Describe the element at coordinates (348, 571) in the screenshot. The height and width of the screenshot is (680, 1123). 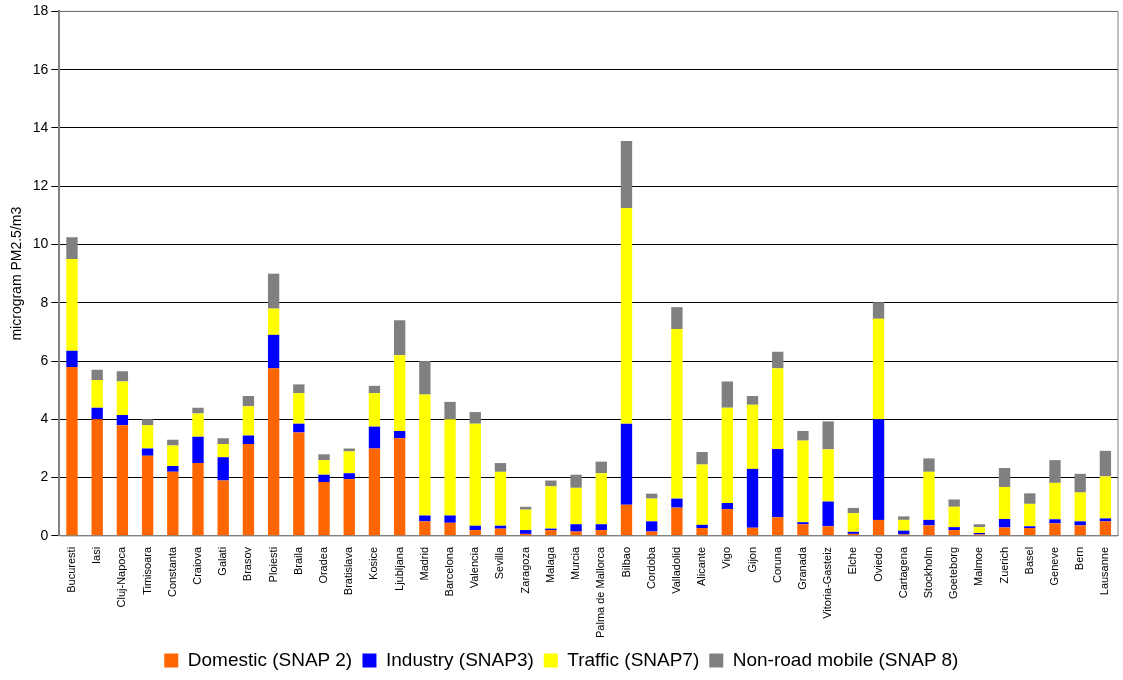
I see `x-tick-label: Bratislava` at that location.